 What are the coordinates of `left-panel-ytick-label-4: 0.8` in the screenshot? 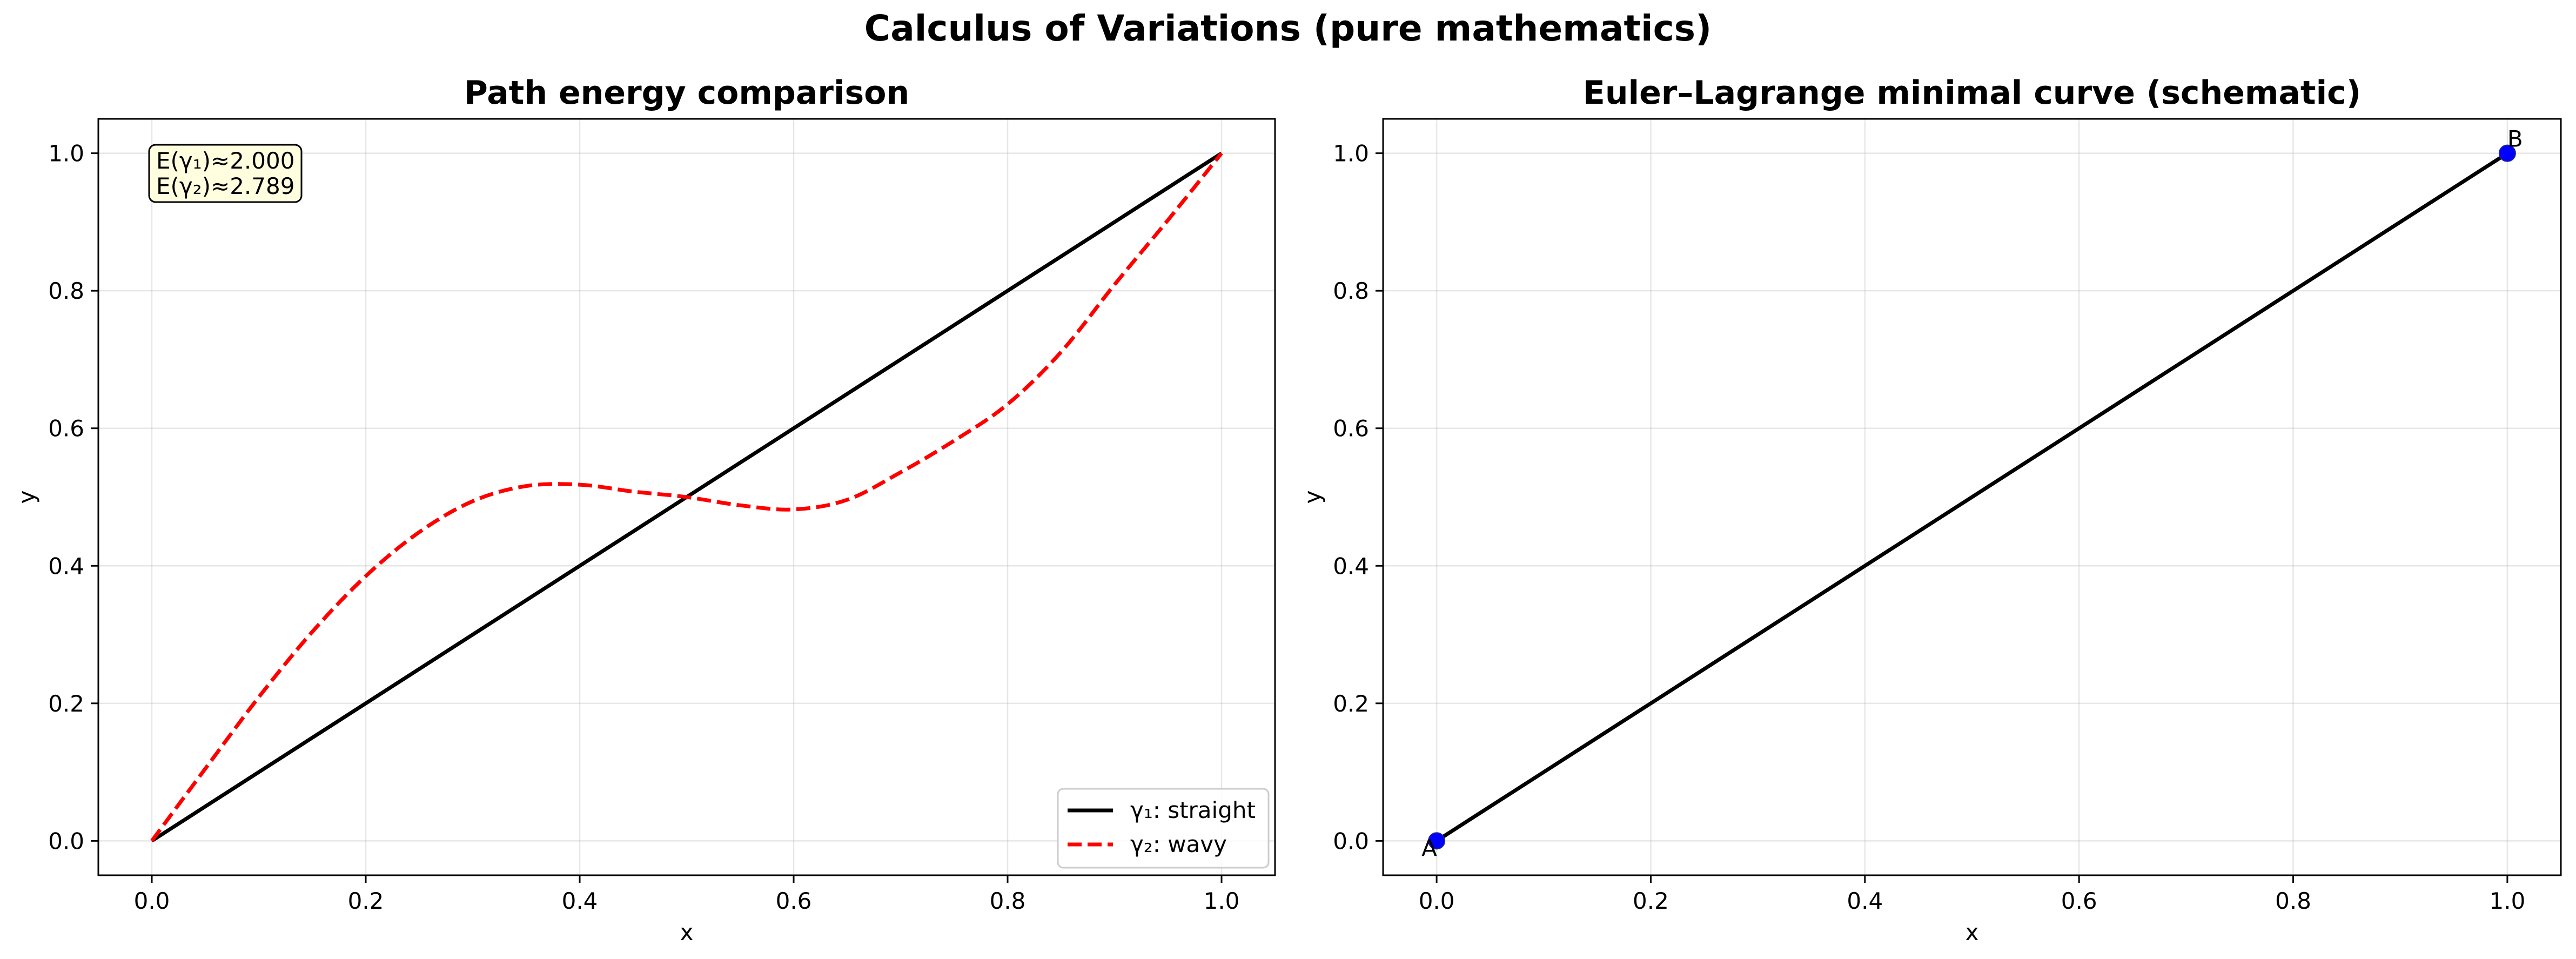 It's located at (66, 291).